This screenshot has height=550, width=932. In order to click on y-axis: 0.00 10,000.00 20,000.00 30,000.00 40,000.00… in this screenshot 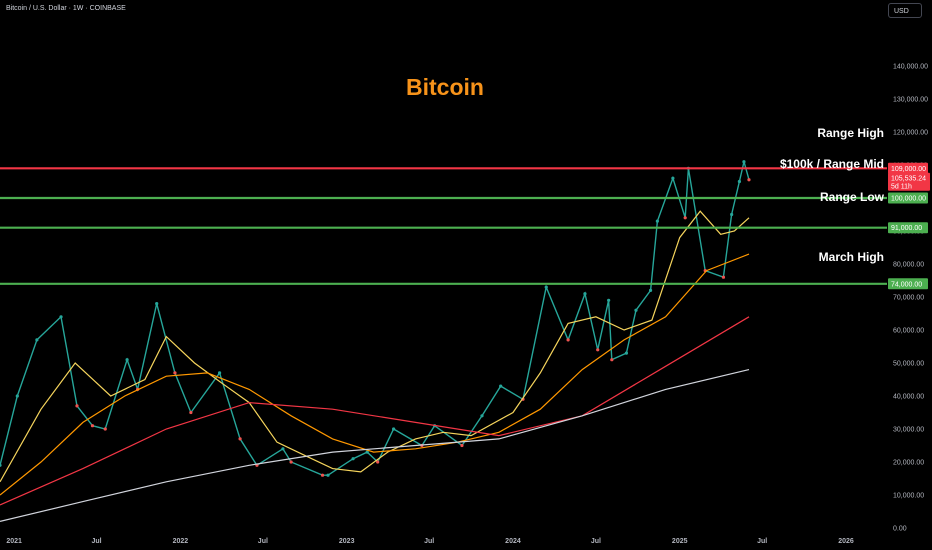, I will do `click(910, 298)`.